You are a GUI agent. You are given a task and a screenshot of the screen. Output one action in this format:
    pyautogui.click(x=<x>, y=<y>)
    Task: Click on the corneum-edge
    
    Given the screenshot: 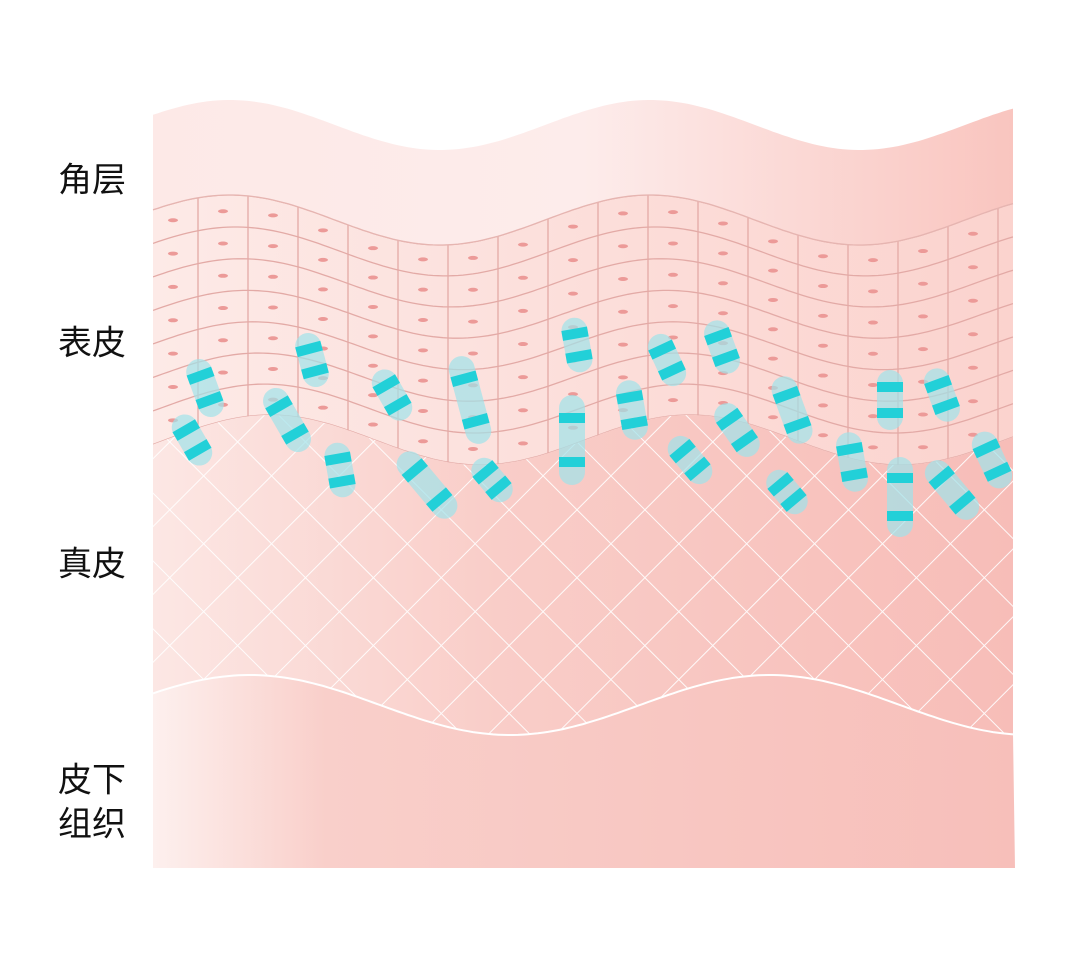 What is the action you would take?
    pyautogui.click(x=583, y=220)
    